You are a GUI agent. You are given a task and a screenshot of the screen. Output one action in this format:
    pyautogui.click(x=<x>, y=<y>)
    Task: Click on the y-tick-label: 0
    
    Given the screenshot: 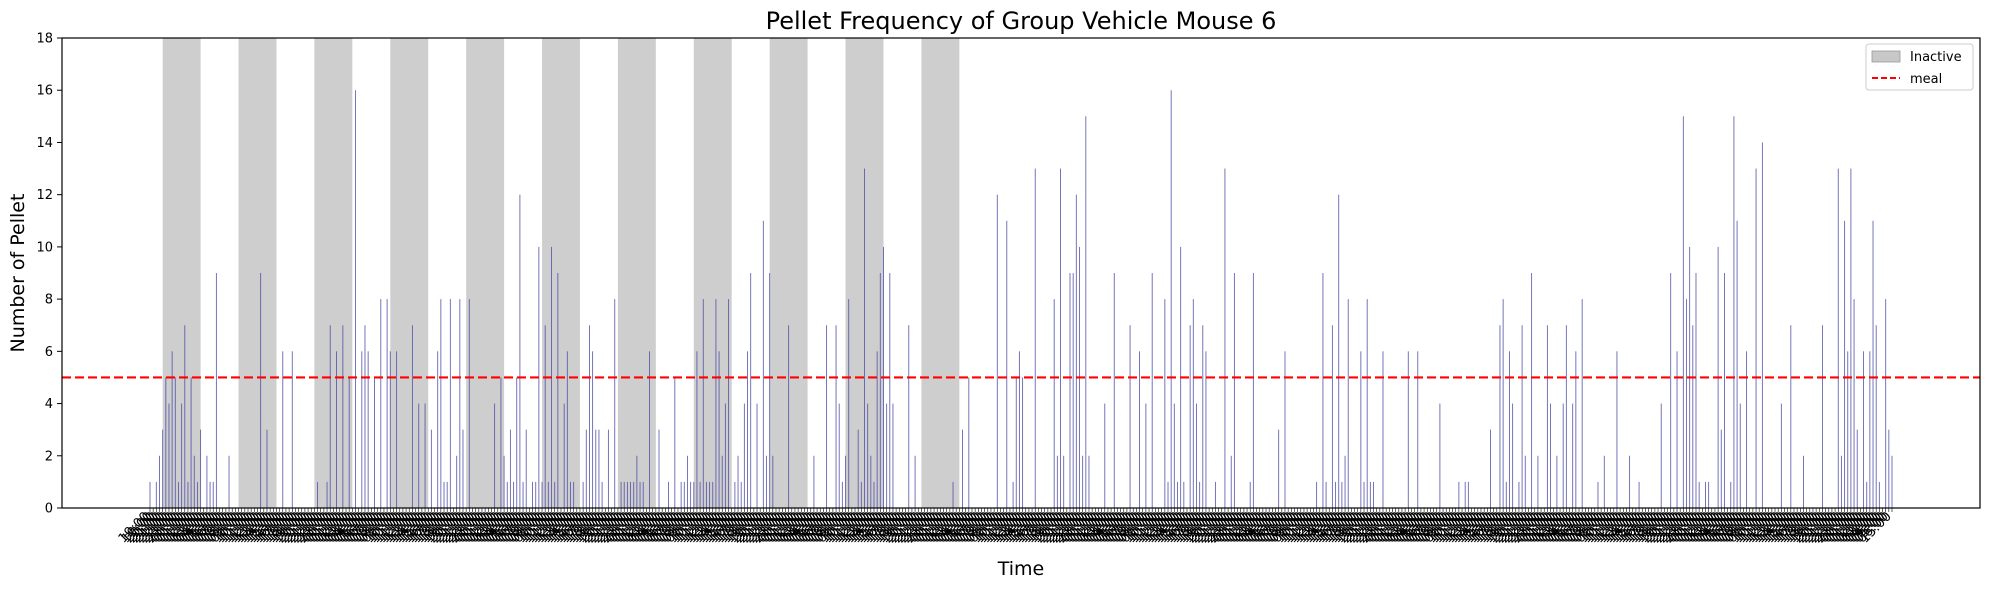 What is the action you would take?
    pyautogui.click(x=49, y=509)
    